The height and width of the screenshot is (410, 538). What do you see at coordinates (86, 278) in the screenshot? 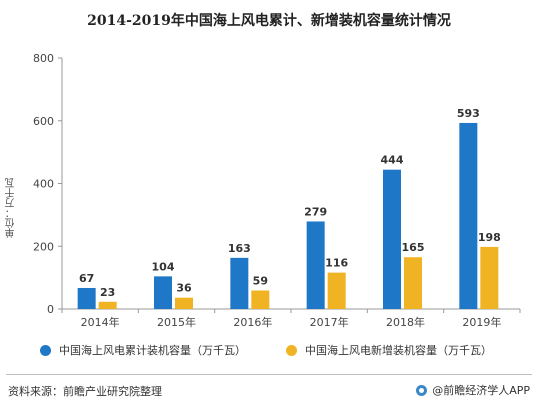
I see `data-label-cumulative: 67` at bounding box center [86, 278].